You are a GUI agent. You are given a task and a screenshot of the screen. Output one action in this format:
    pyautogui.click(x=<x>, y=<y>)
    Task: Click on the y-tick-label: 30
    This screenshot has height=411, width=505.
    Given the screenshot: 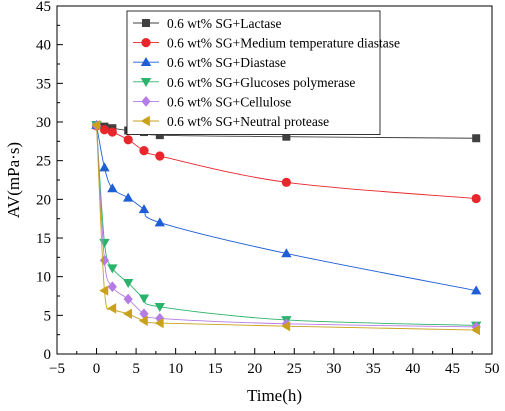 What is the action you would take?
    pyautogui.click(x=43, y=123)
    